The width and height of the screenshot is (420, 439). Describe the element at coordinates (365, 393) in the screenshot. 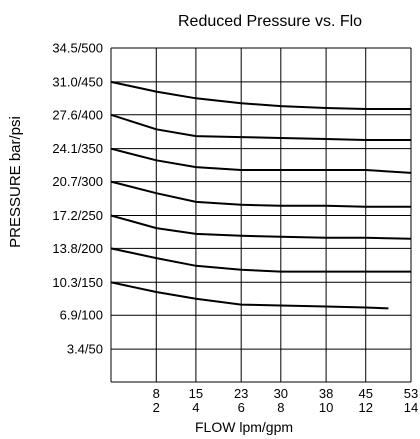

I see `x-tick-label-lpm: 45` at that location.